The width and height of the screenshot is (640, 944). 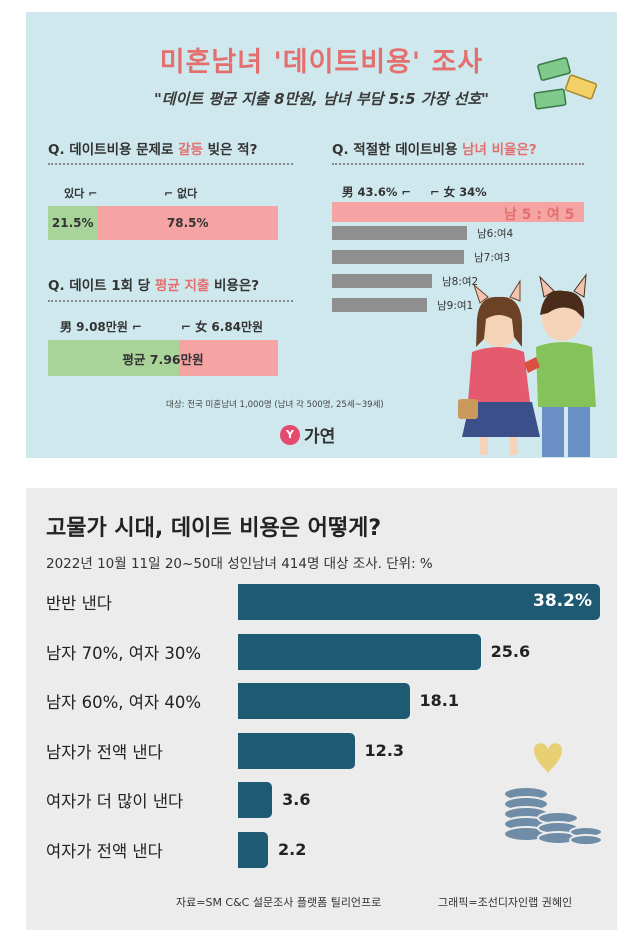 What do you see at coordinates (124, 702) in the screenshot?
I see `category-label: 남자 60%, 여자 40%` at bounding box center [124, 702].